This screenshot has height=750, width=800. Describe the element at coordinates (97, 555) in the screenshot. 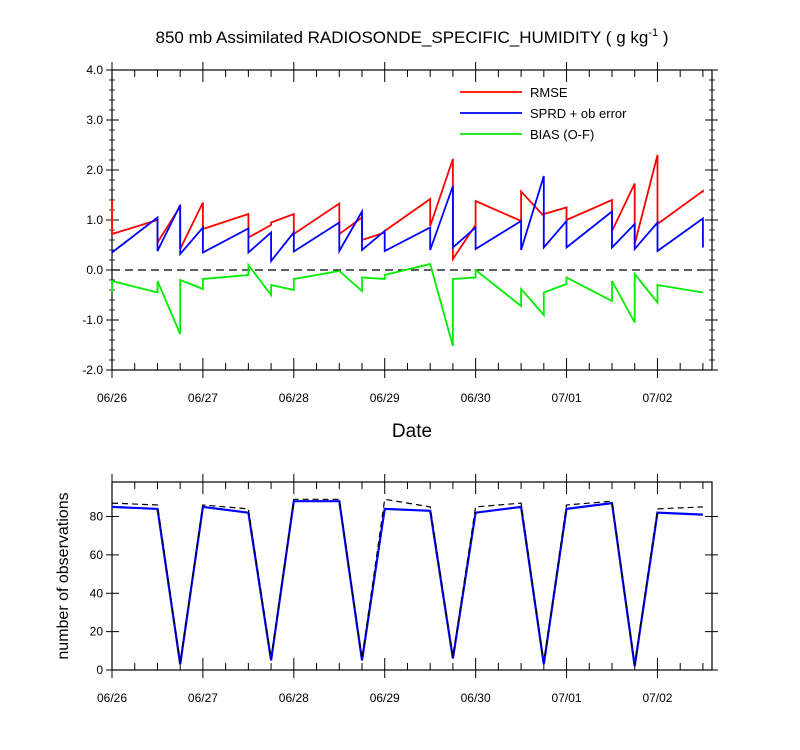

I see `y-tick-label: 60` at that location.